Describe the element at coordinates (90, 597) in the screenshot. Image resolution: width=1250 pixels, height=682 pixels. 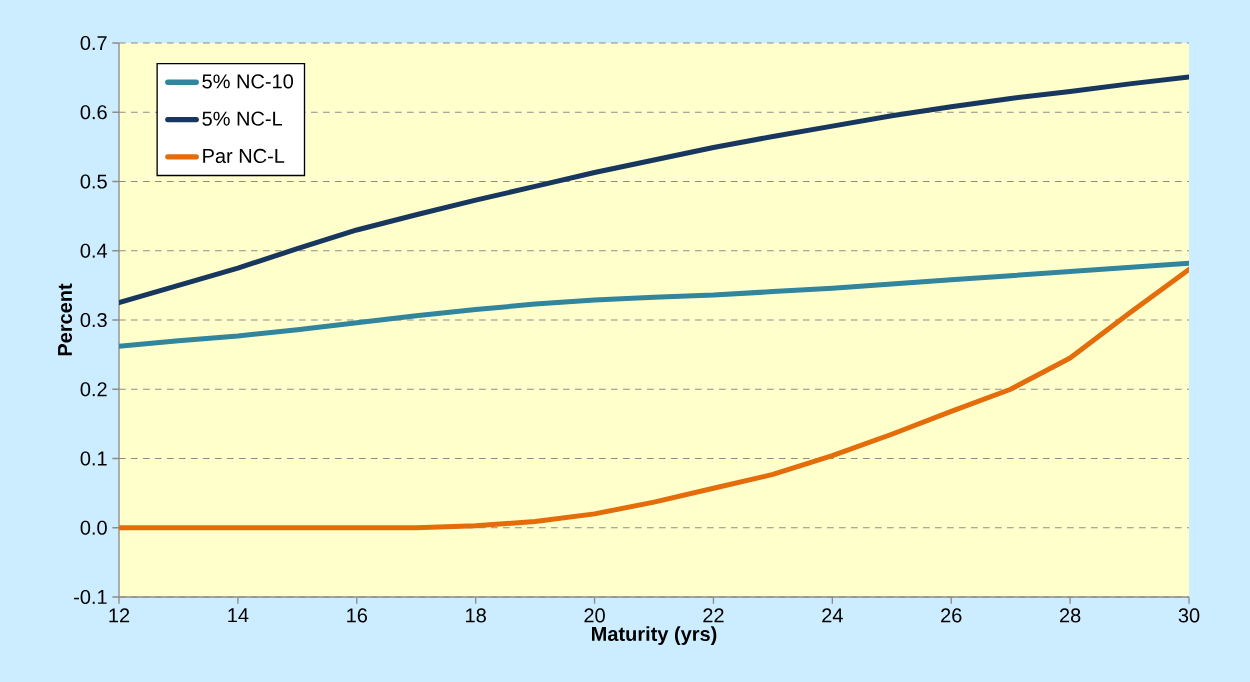
I see `y-tick-label: -0.1` at that location.